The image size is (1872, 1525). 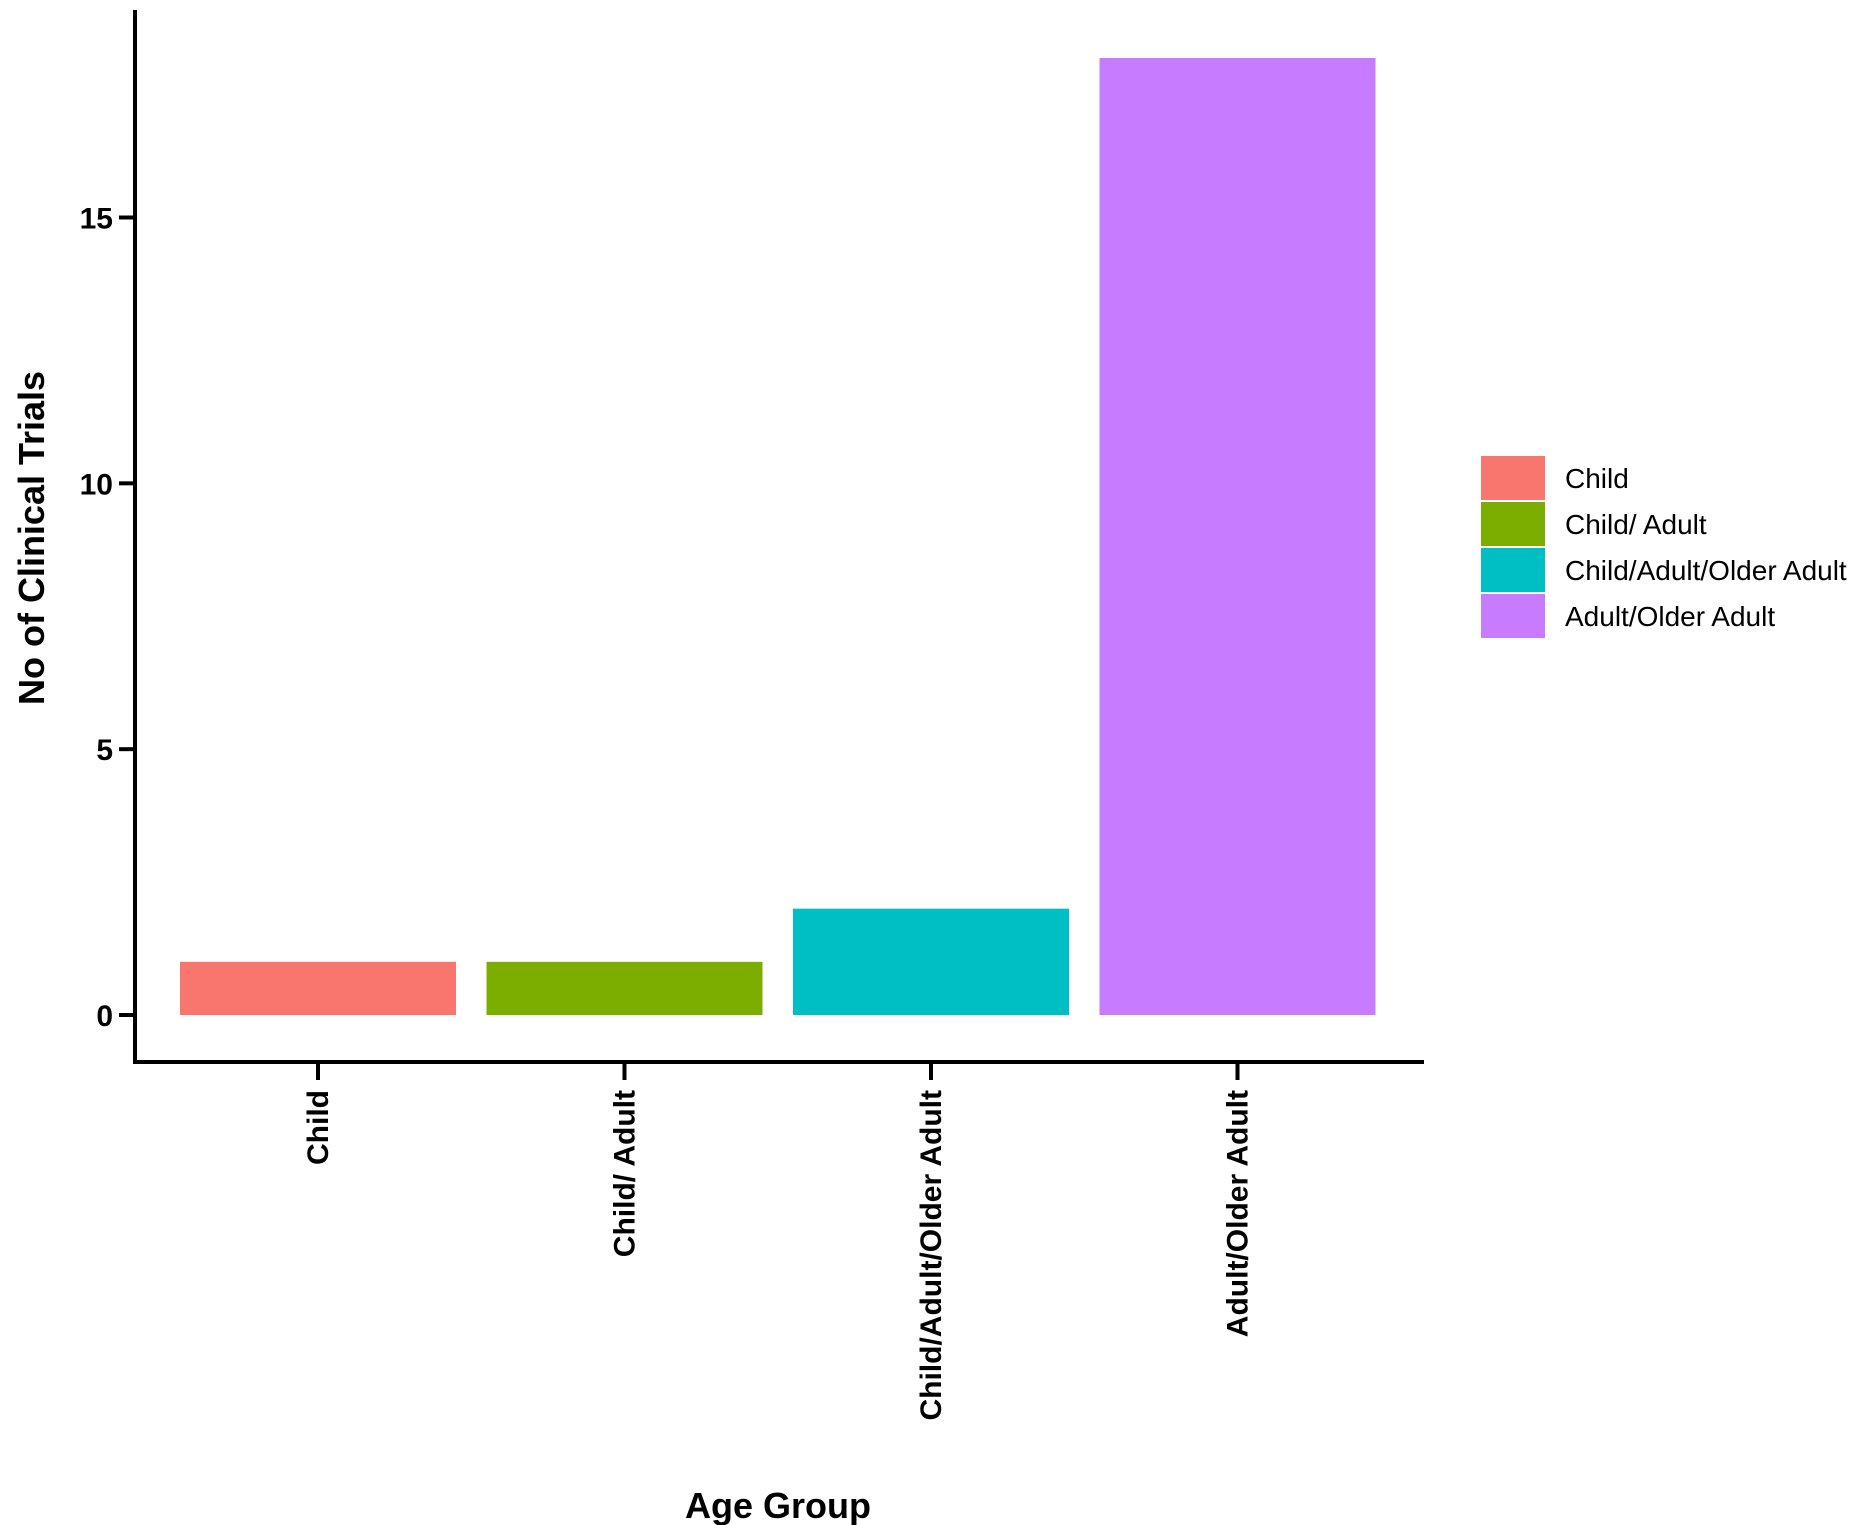 I want to click on y-tick-label-1: 5, so click(x=104, y=750).